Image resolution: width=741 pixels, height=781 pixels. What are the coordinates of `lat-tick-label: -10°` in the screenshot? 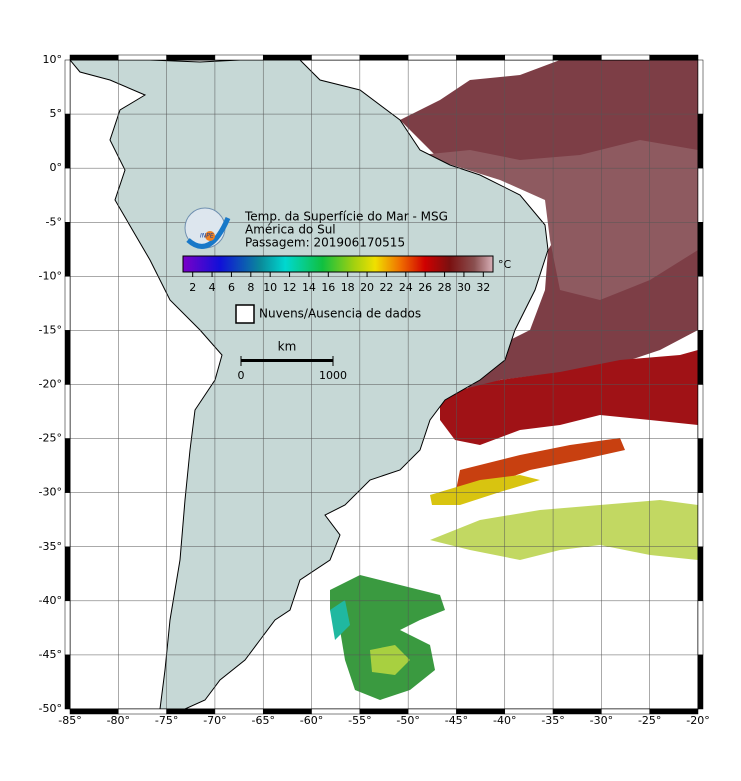 It's located at (50, 275).